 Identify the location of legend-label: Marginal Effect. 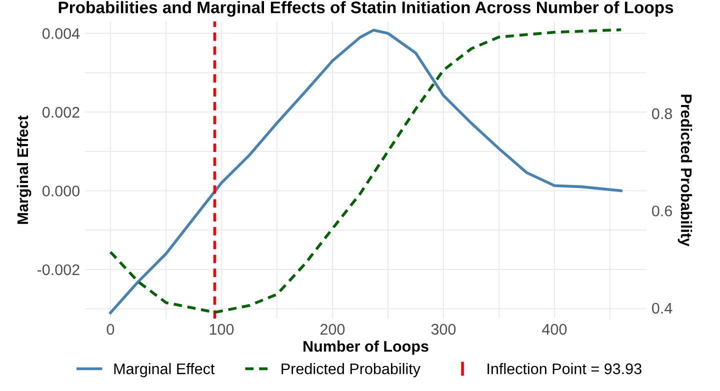
(164, 370).